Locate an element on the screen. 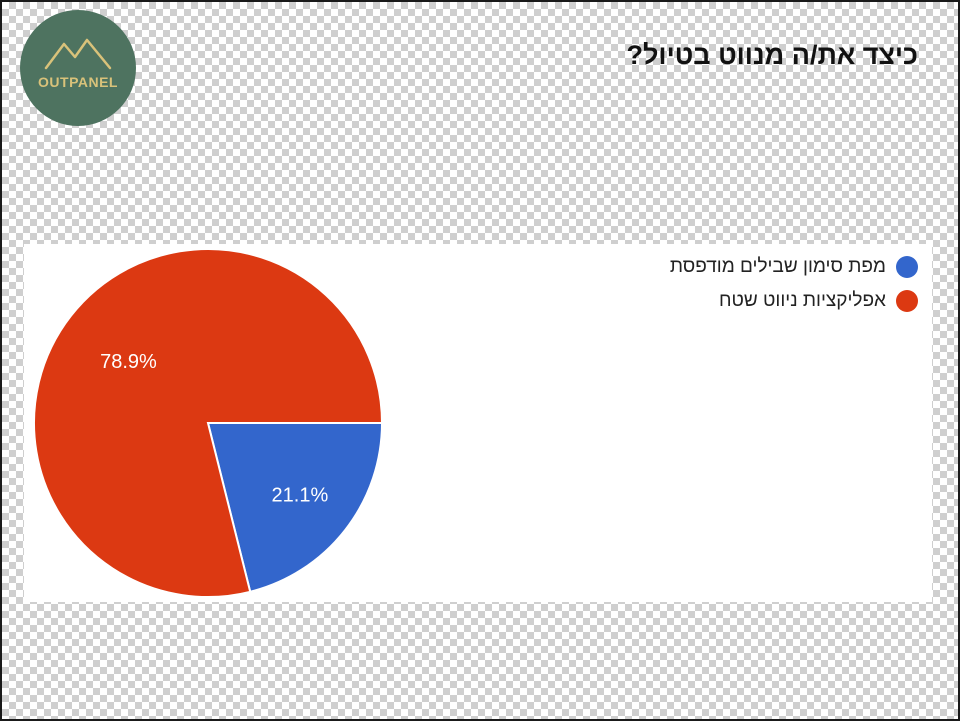  legend-item-1: מפת סימון שבילים מודפסת is located at coordinates (794, 267).